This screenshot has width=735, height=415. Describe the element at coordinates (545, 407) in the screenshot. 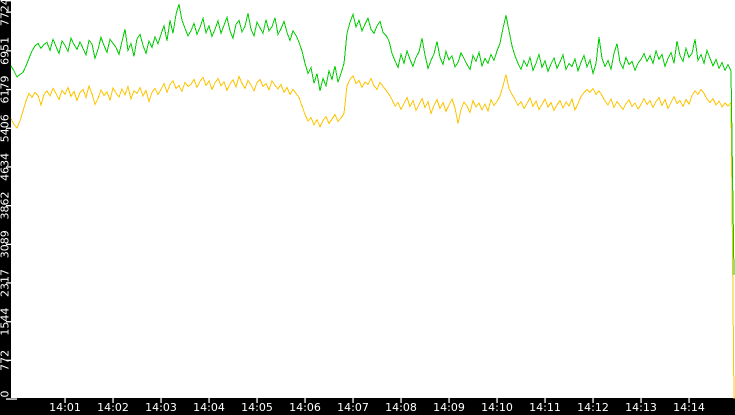

I see `x-tick-label: 14:11` at that location.